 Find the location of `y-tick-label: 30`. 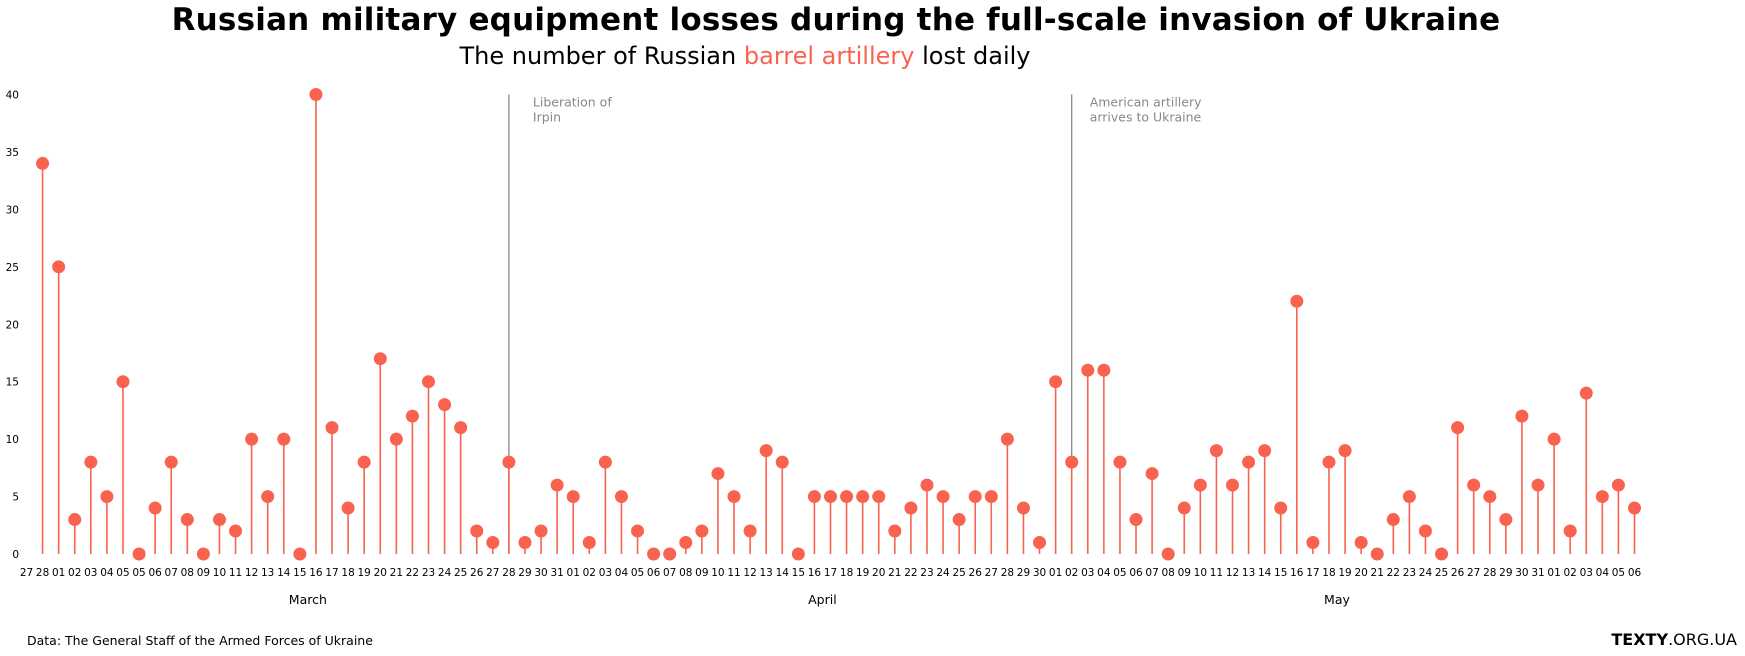

y-tick-label: 30 is located at coordinates (12, 210).